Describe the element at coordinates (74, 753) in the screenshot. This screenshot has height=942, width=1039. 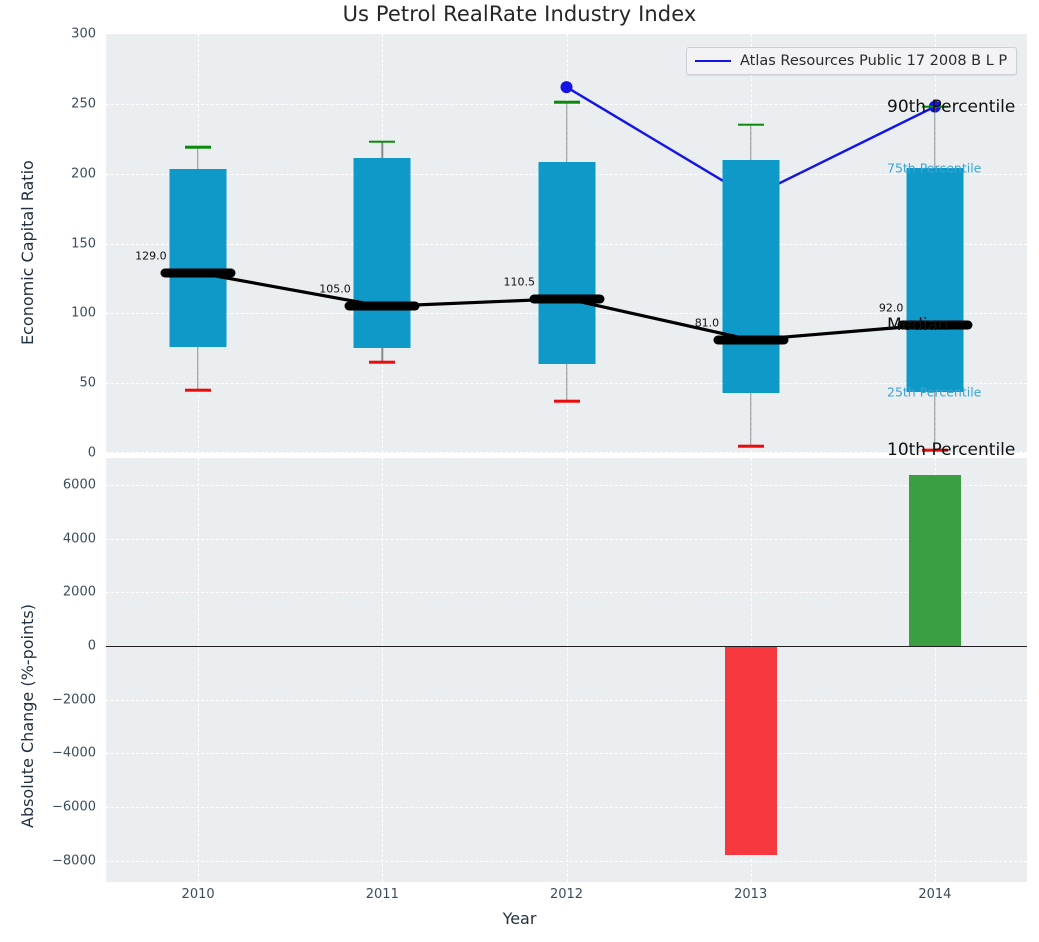
I see `y-tick-label: −4000` at that location.